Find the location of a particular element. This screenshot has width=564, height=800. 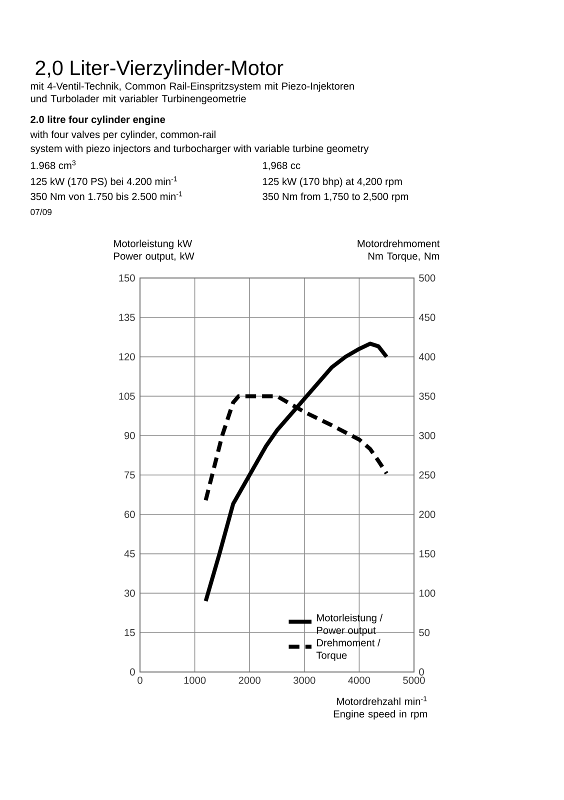

y2-tick-label: 450 is located at coordinates (427, 317).